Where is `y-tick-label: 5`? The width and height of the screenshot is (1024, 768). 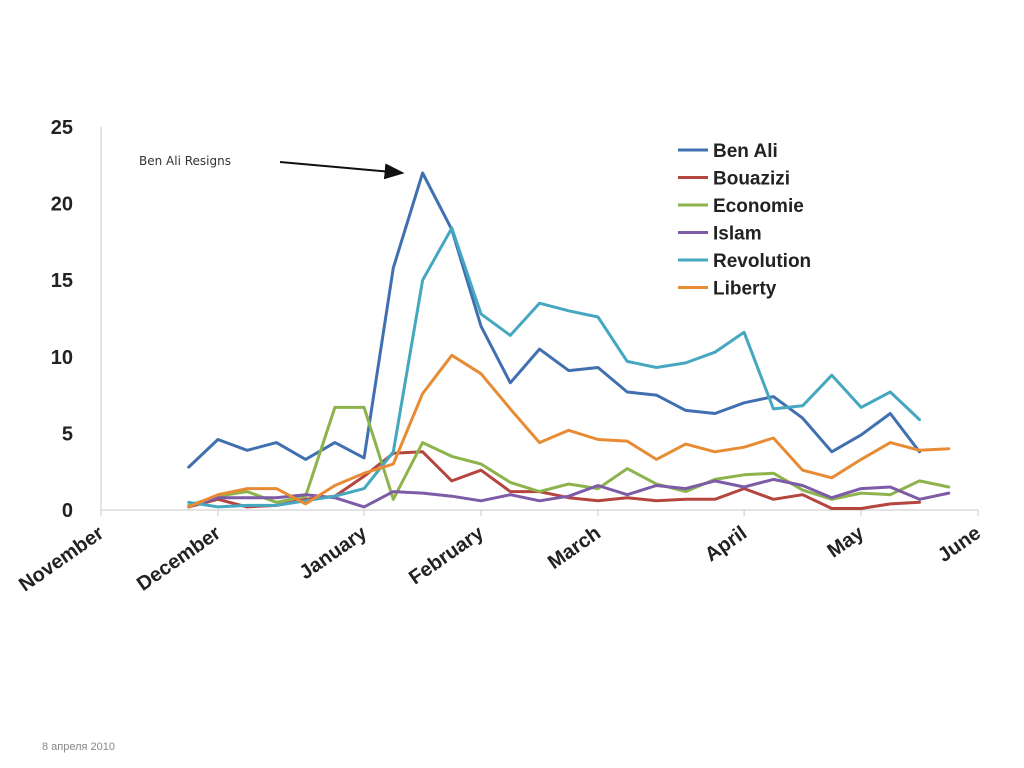 y-tick-label: 5 is located at coordinates (67, 434).